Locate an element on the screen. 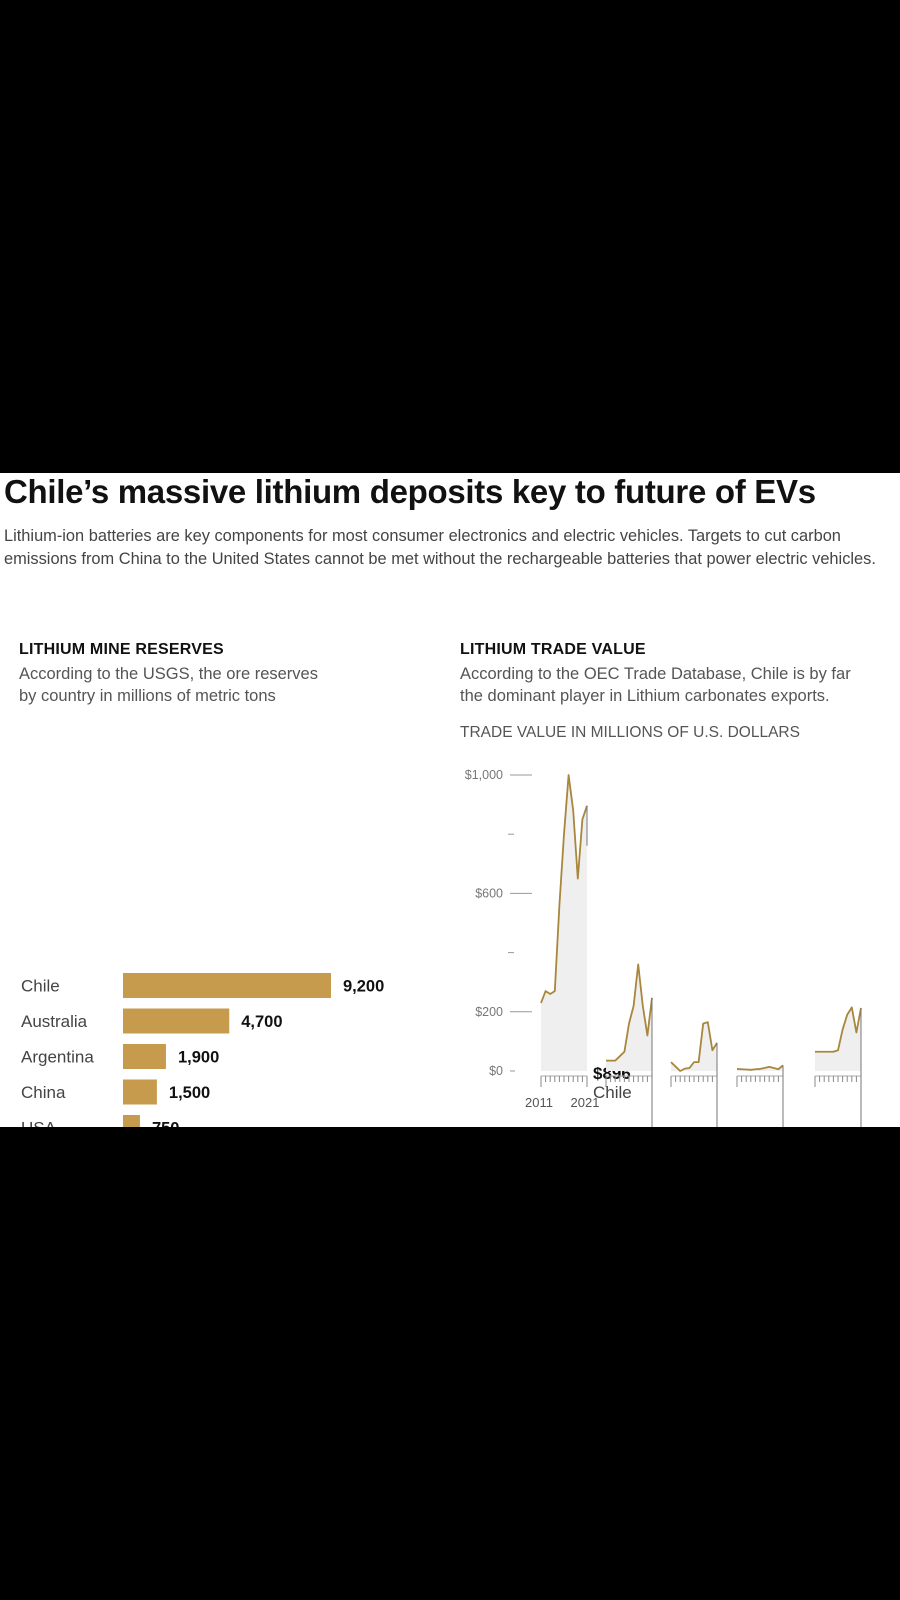 The image size is (900, 1600). reserves-title: LITHIUM MINE RESERVES is located at coordinates (121, 649).